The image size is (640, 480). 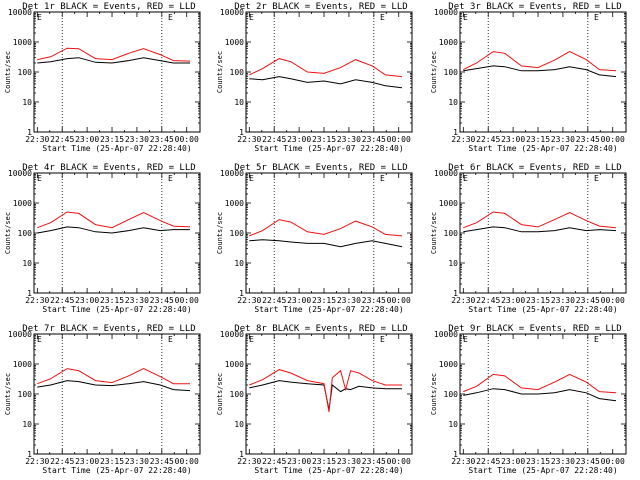 What do you see at coordinates (320, 329) in the screenshot?
I see `chart-title: Det 8r BLACK = Events, RED = LLD` at bounding box center [320, 329].